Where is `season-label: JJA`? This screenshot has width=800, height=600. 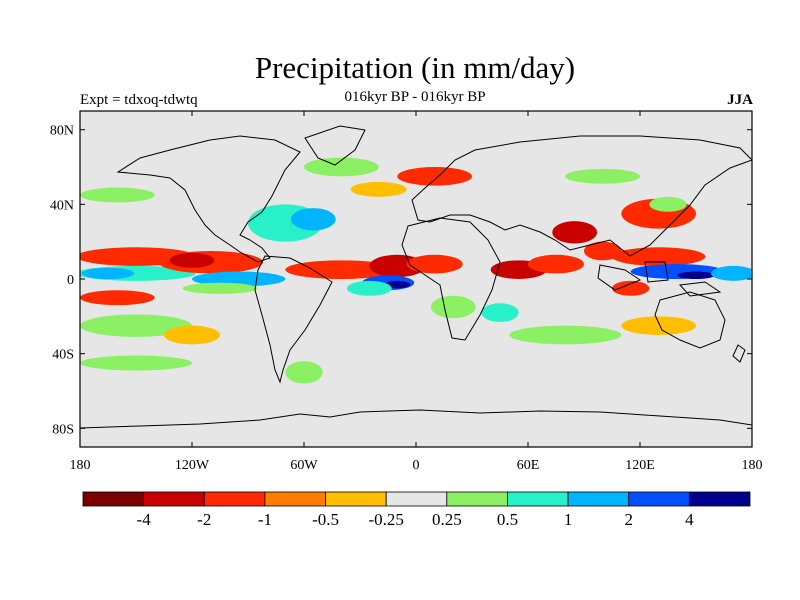 season-label: JJA is located at coordinates (740, 100).